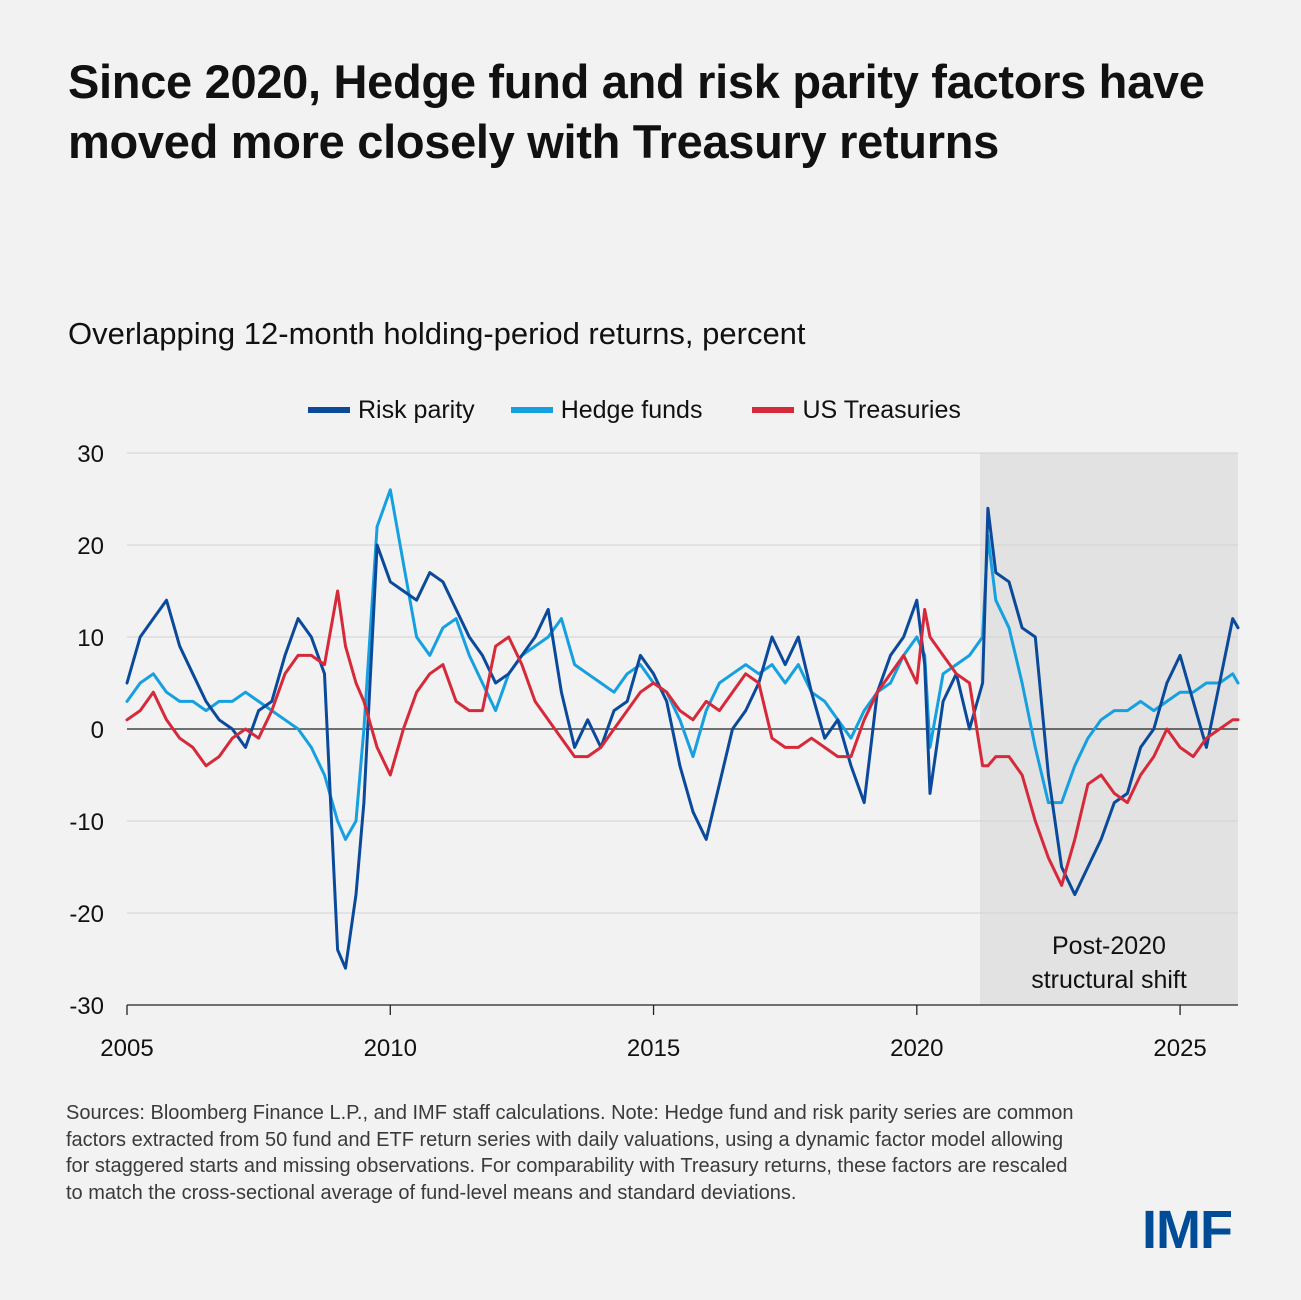 This screenshot has height=1300, width=1301. Describe the element at coordinates (1187, 1230) in the screenshot. I see `imf-logo: IMF` at that location.